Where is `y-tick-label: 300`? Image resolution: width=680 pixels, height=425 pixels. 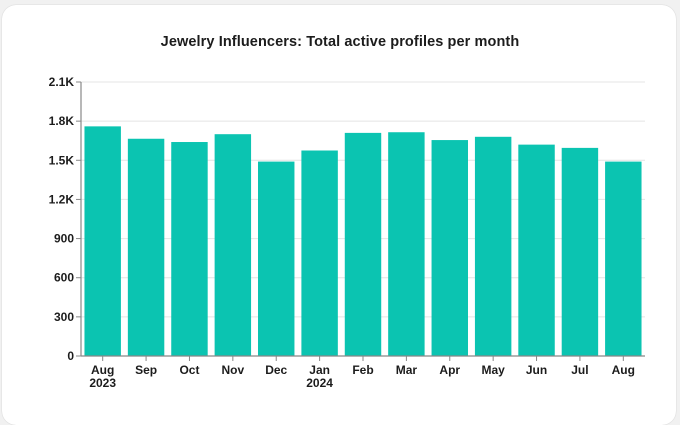 y-tick-label: 300 is located at coordinates (64, 317).